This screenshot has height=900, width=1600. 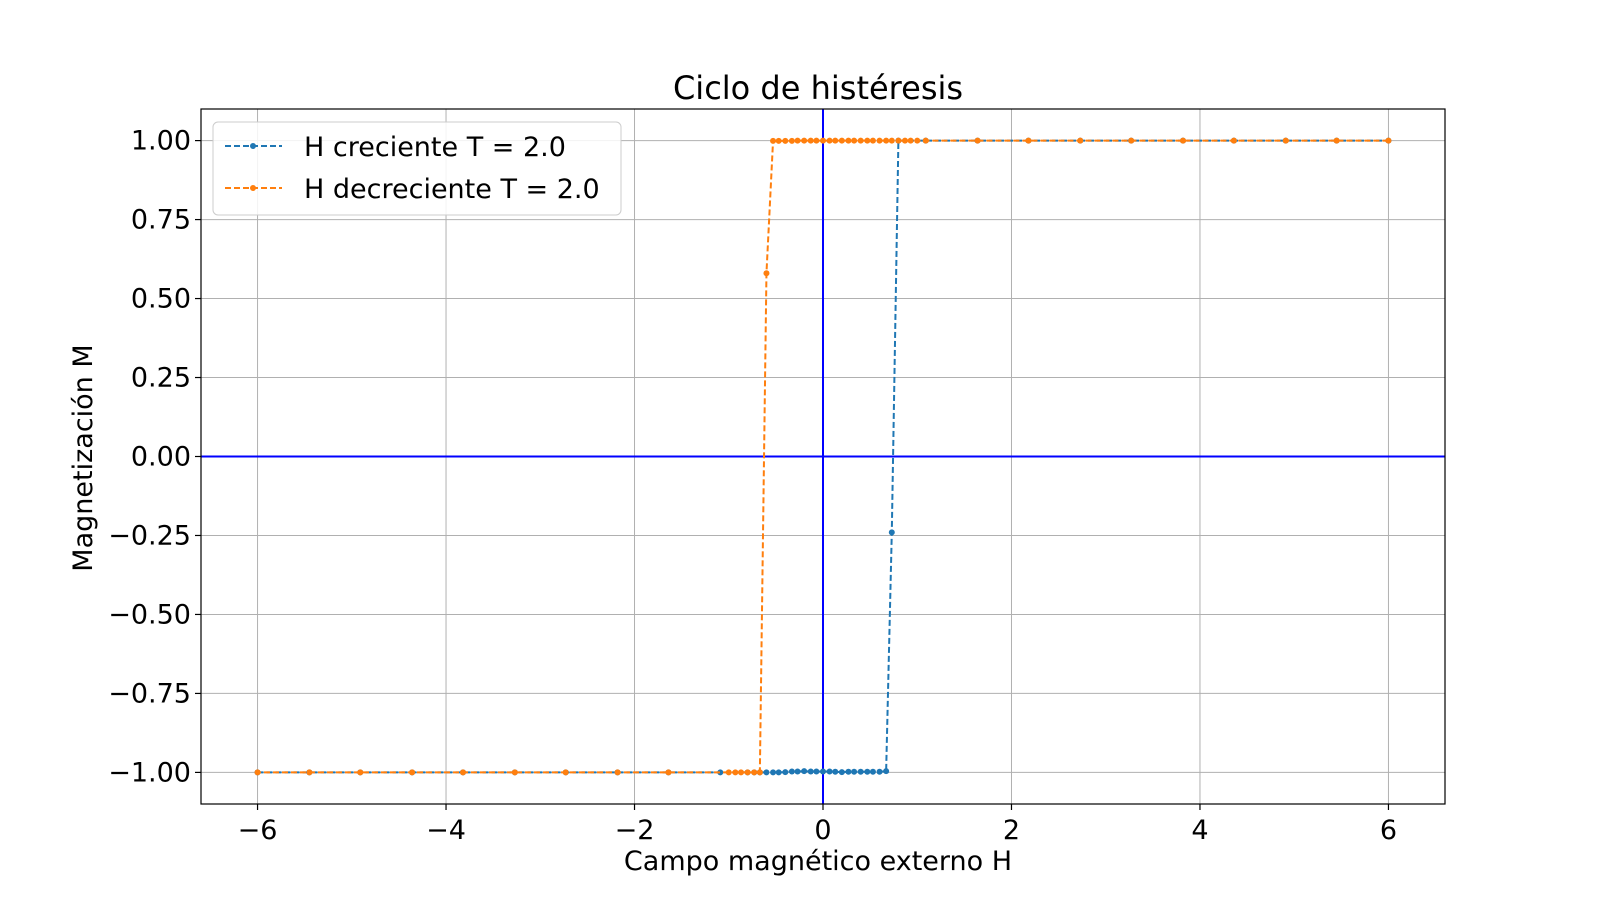 What do you see at coordinates (149, 535) in the screenshot?
I see `y-tick-label: −0.25` at bounding box center [149, 535].